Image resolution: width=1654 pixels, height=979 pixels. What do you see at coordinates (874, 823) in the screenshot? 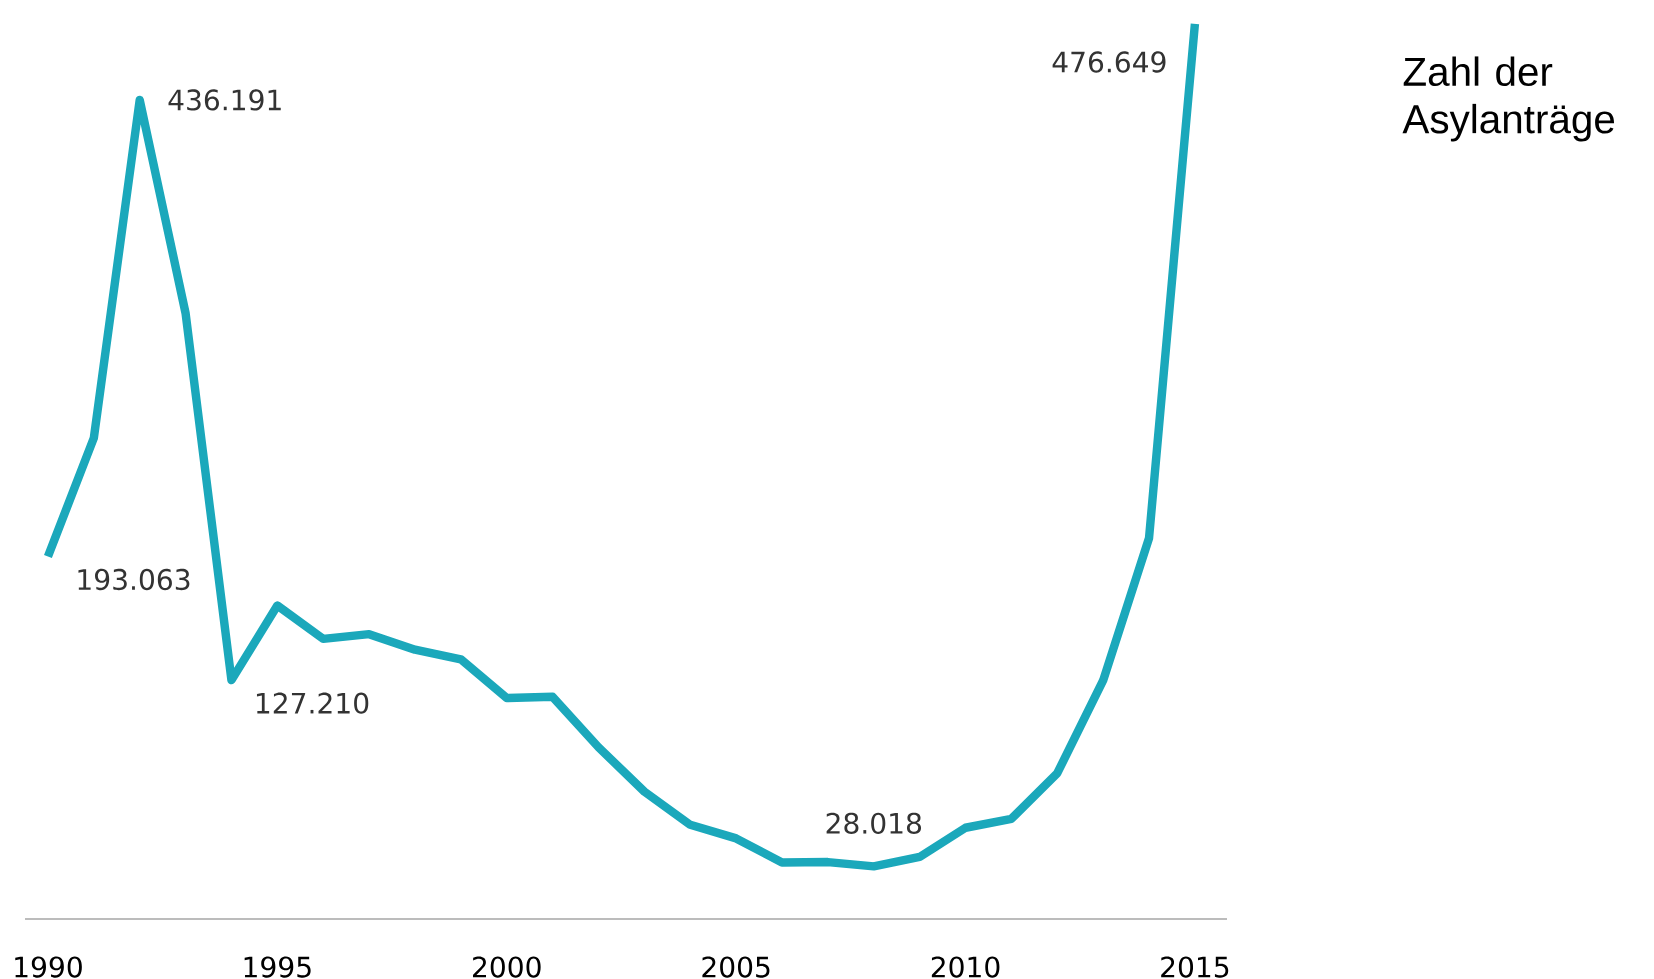
I see `data-label: 28.018` at bounding box center [874, 823].